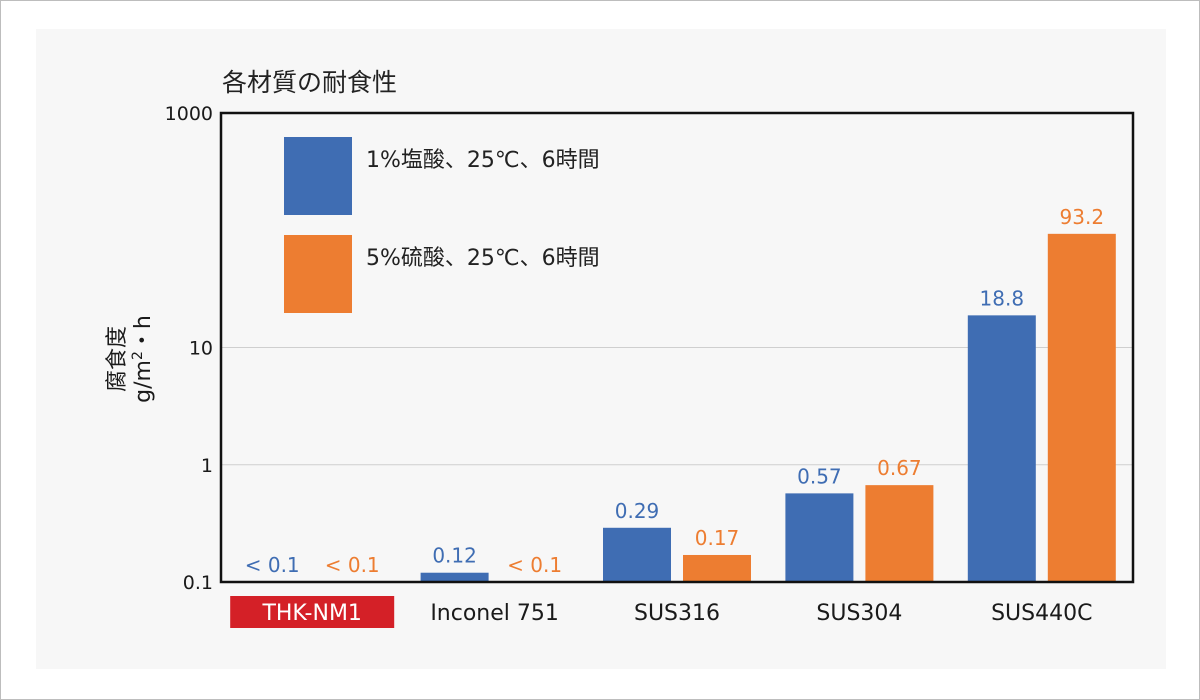 Image resolution: width=1200 pixels, height=700 pixels. Describe the element at coordinates (198, 583) in the screenshot. I see `y-tick-label: 0.1` at that location.